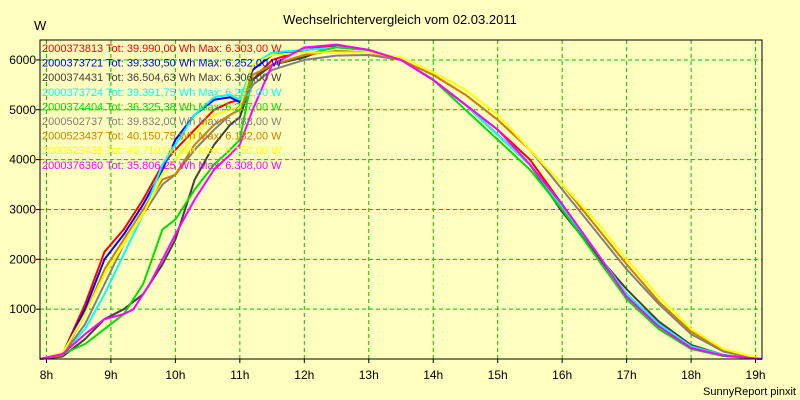  Describe the element at coordinates (369, 375) in the screenshot. I see `x-tick-label: 13h` at that location.